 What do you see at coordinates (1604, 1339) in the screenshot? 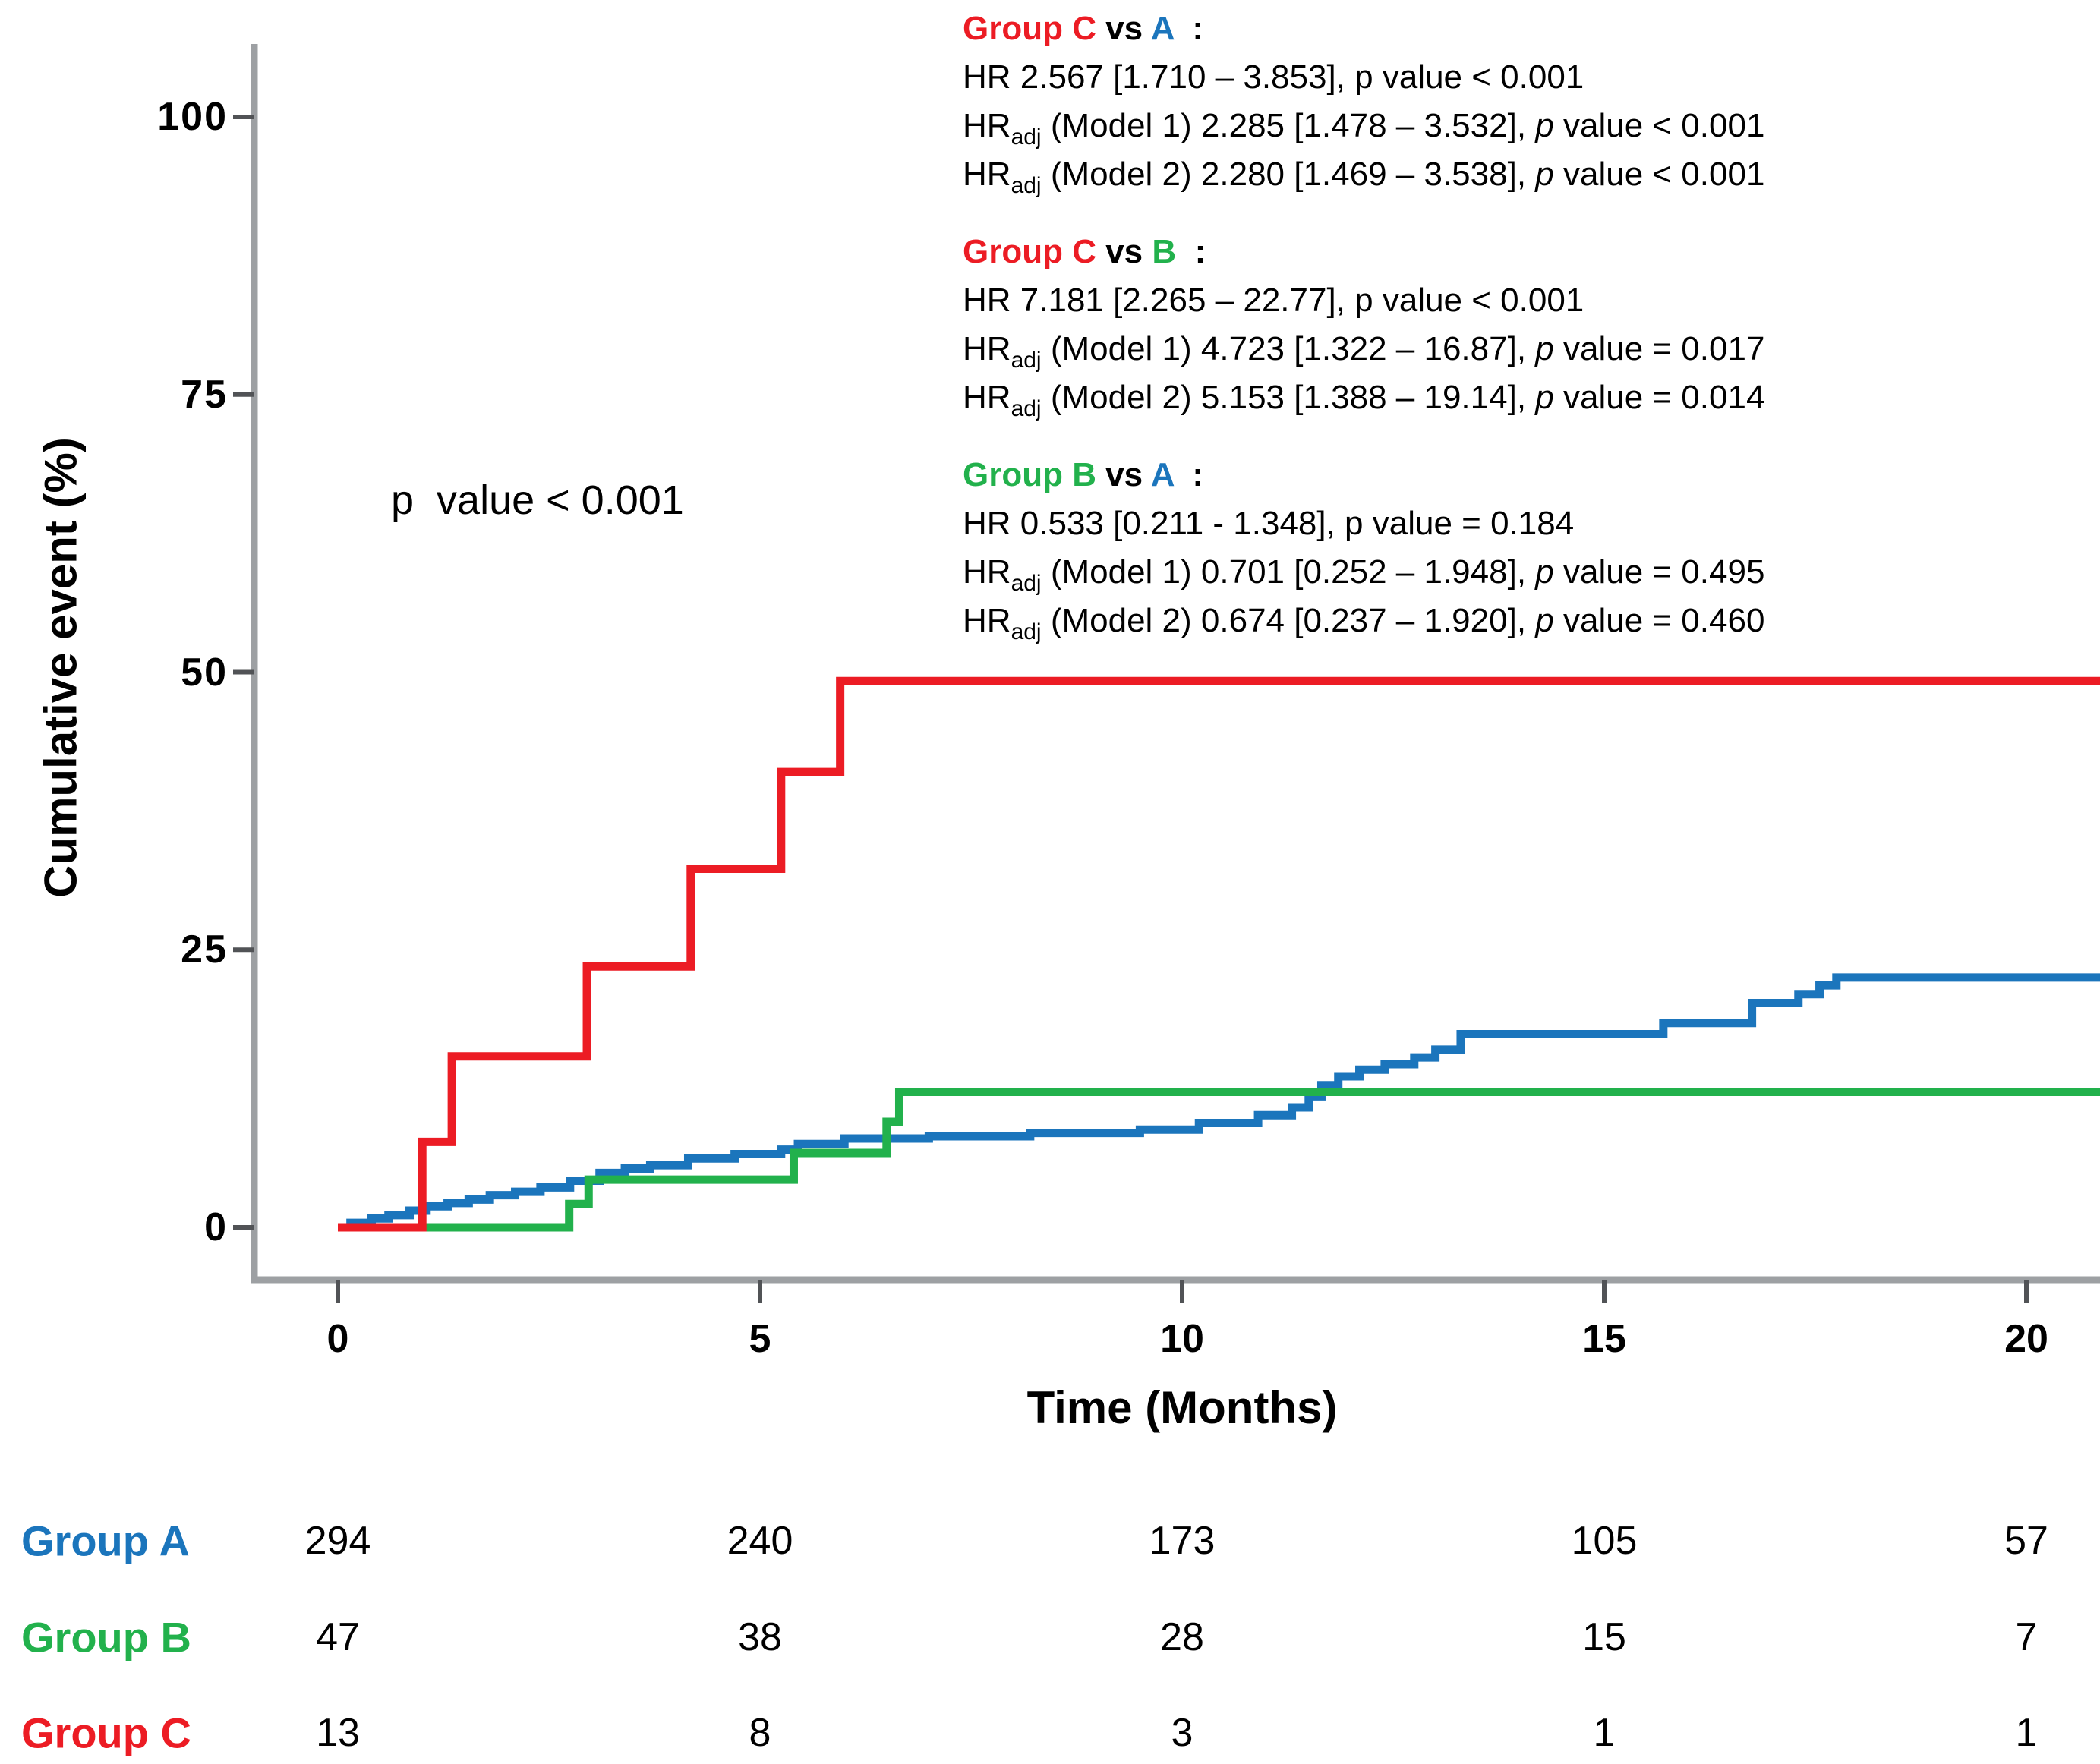
I see `x-tick-label: 15` at bounding box center [1604, 1339].